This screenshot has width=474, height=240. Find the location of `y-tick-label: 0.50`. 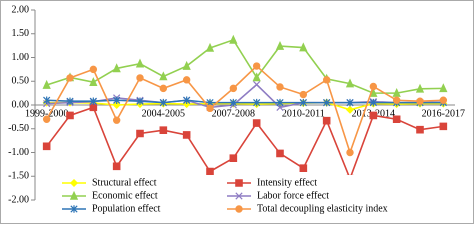

y-tick-label: 0.50 is located at coordinates (21, 81).